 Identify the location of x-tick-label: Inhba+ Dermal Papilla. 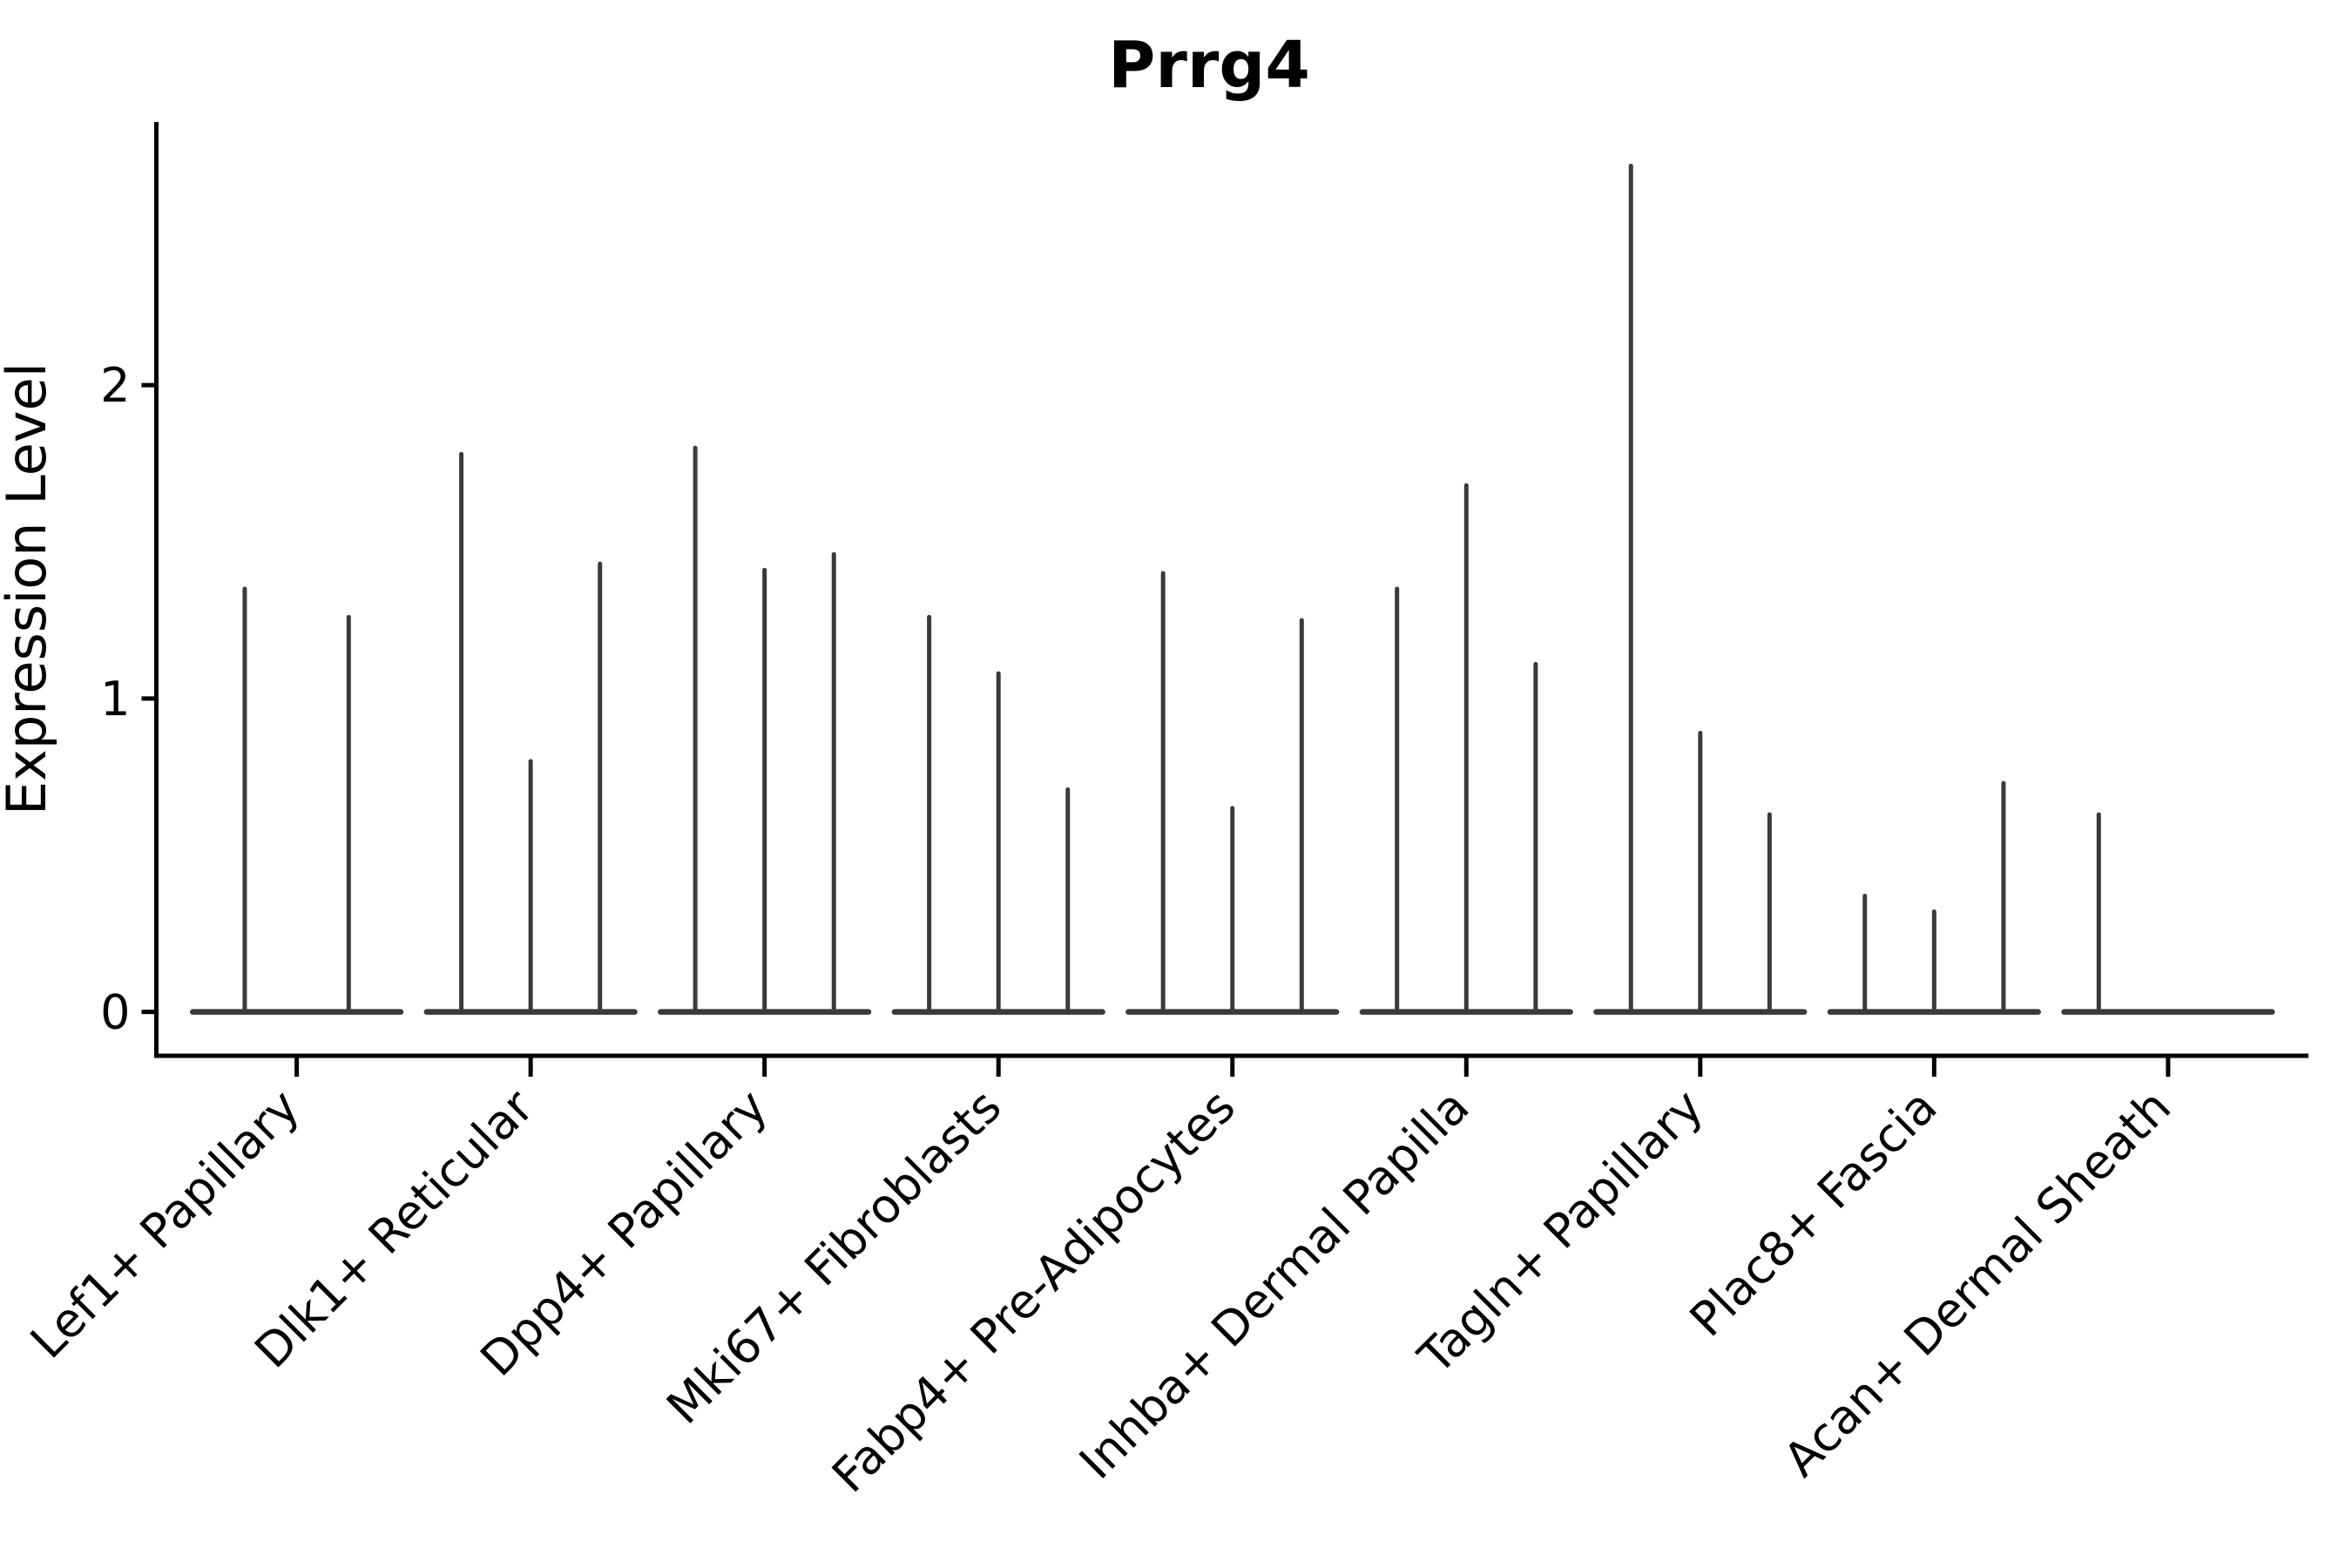
(1274, 1284).